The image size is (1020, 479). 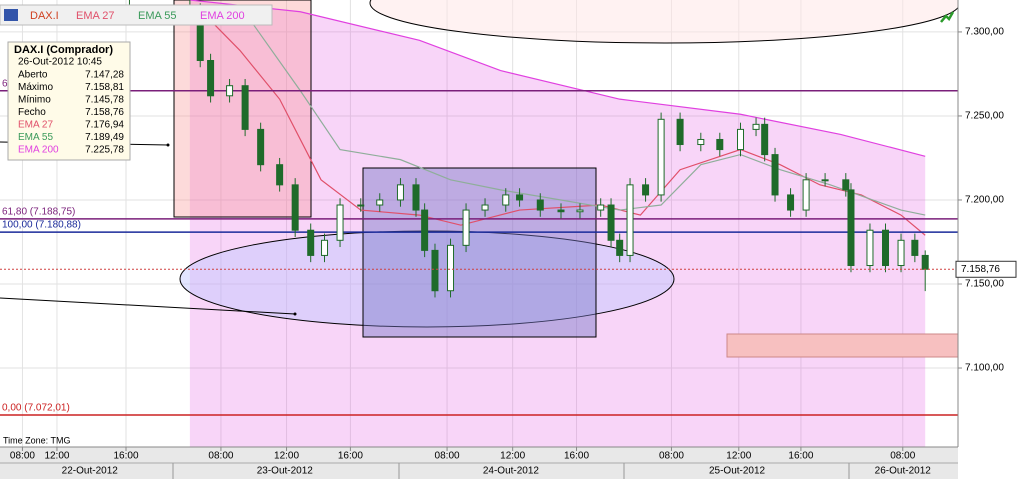 What do you see at coordinates (35, 125) in the screenshot?
I see `info-label: EMA 27` at bounding box center [35, 125].